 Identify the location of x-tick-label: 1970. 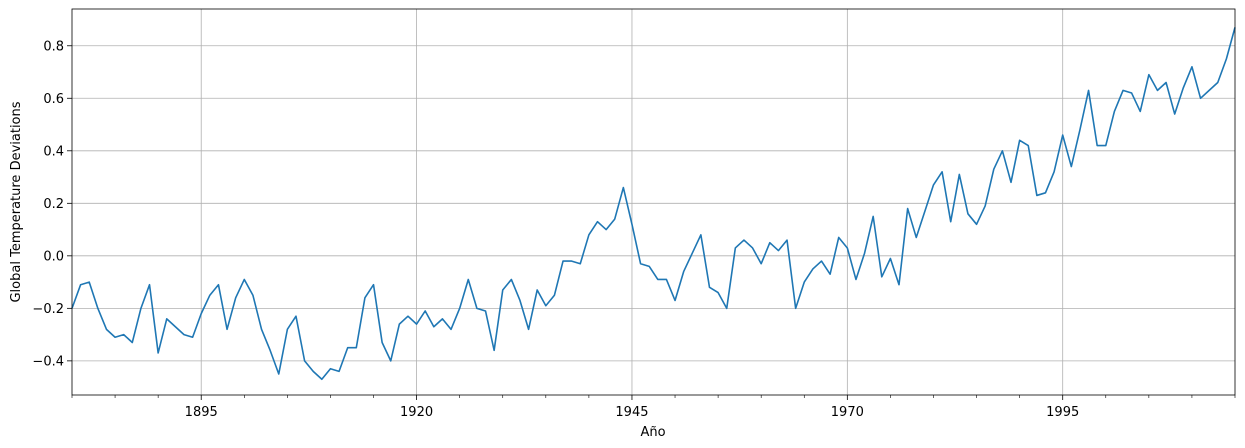
(847, 412).